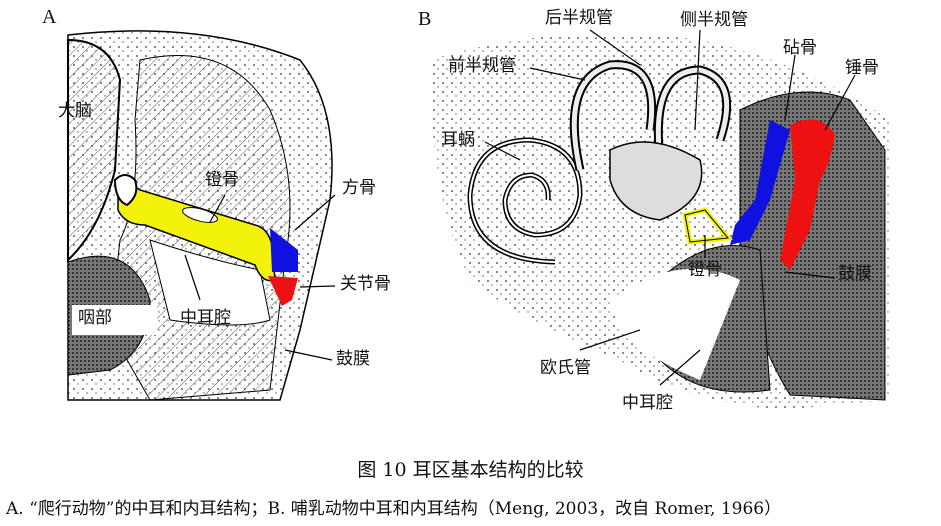 The height and width of the screenshot is (526, 941). What do you see at coordinates (705, 270) in the screenshot?
I see `label-stapes-b: 镫骨` at bounding box center [705, 270].